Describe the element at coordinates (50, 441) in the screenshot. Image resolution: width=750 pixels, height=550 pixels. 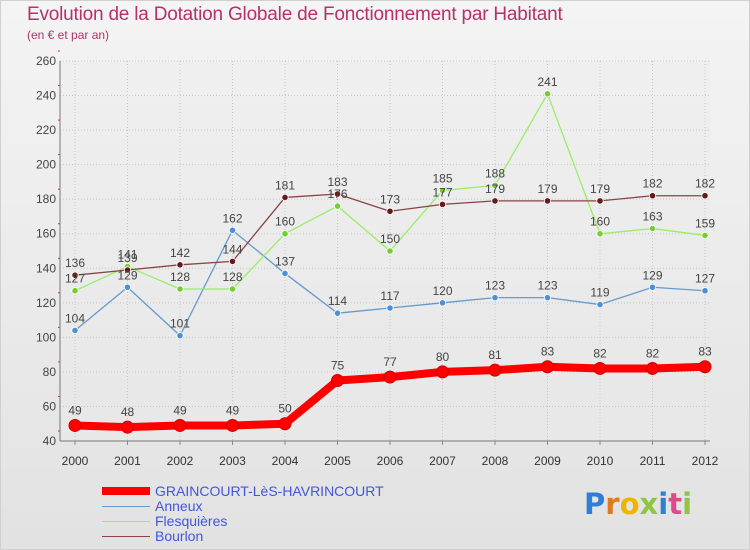
I see `y-tick-label: 40` at that location.